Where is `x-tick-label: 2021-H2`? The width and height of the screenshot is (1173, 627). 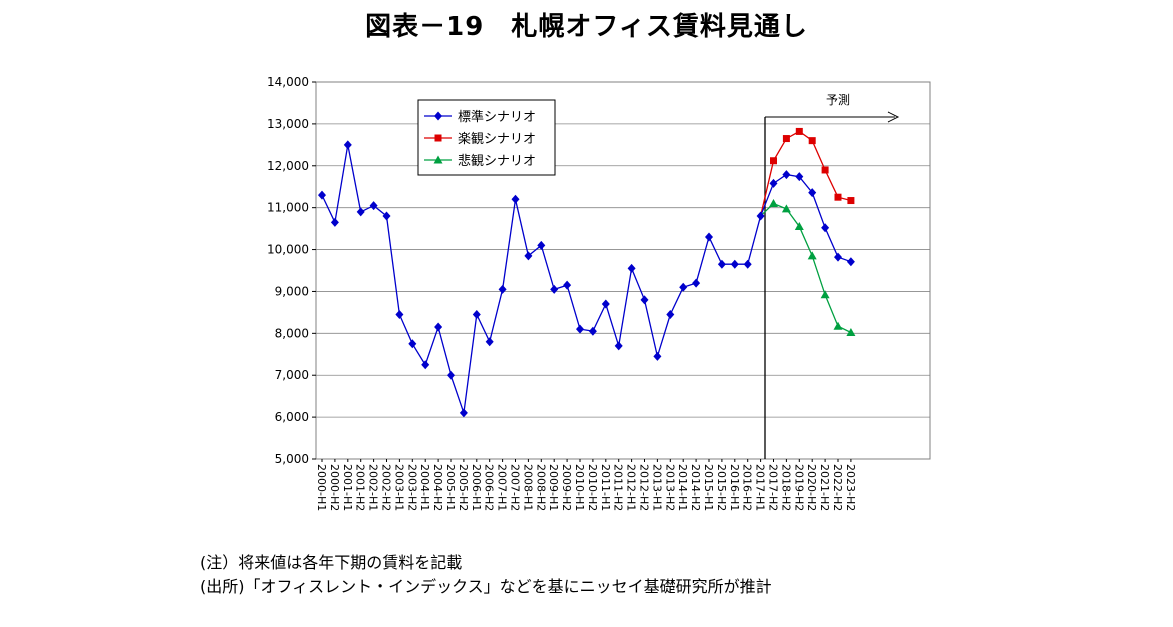
x-tick-label: 2021-H2 is located at coordinates (824, 487).